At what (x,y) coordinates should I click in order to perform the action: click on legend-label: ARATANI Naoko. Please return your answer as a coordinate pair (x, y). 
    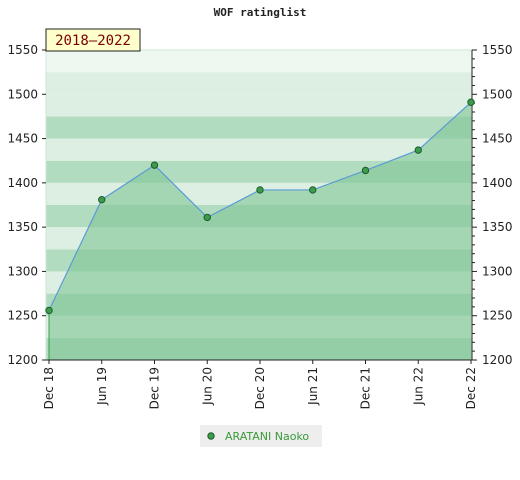
    Looking at the image, I should click on (267, 436).